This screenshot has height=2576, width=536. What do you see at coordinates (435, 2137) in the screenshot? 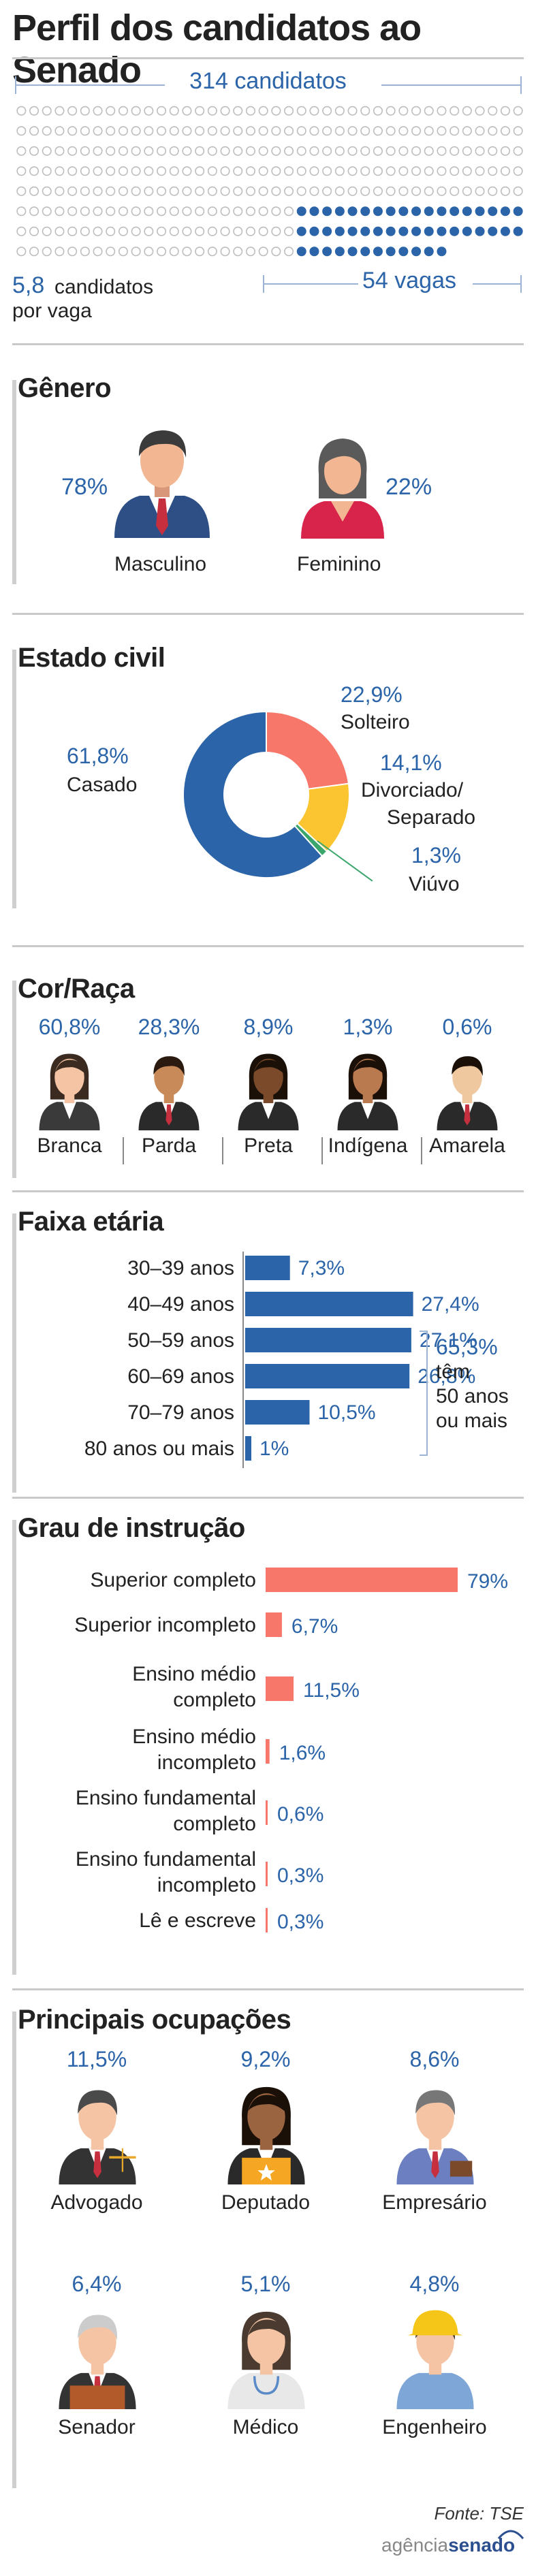
I see `occupation-empresario-icon` at bounding box center [435, 2137].